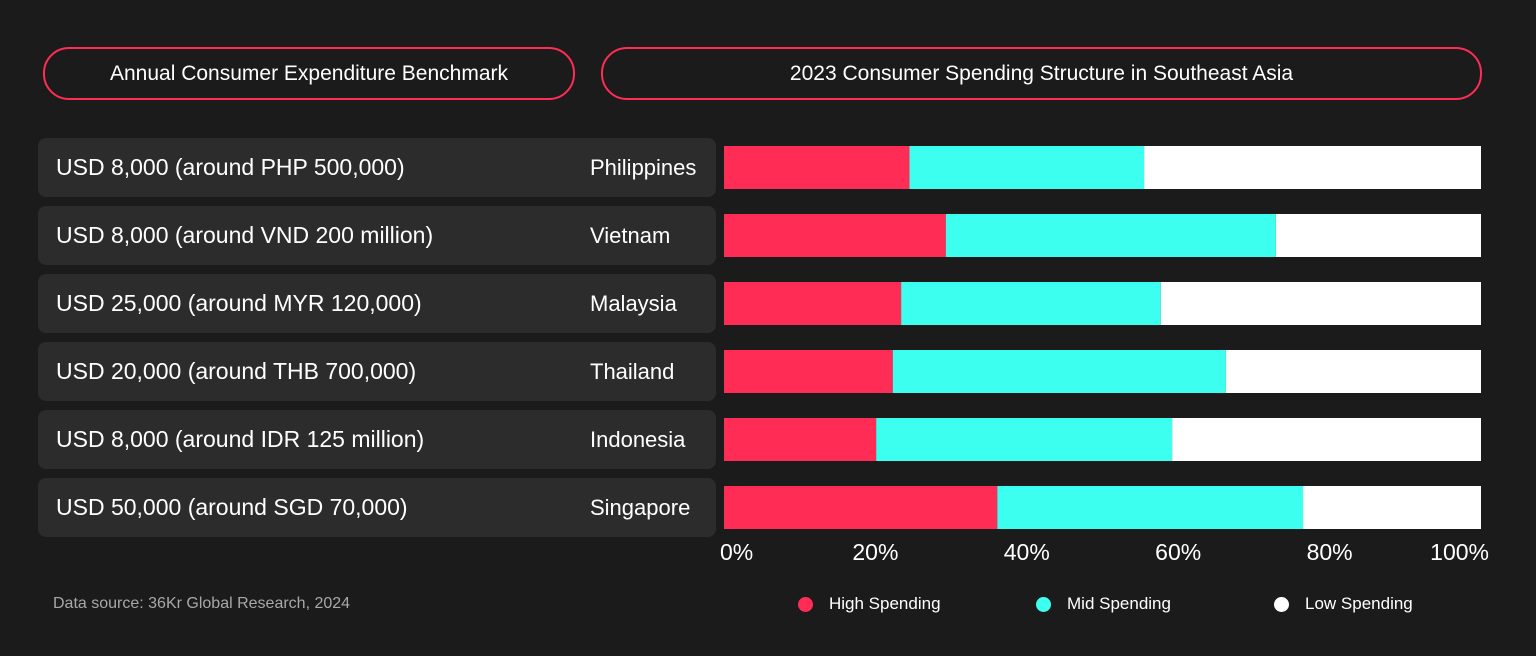 The image size is (1536, 656). Describe the element at coordinates (1059, 371) in the screenshot. I see `bar-segment-mid-thailand` at that location.